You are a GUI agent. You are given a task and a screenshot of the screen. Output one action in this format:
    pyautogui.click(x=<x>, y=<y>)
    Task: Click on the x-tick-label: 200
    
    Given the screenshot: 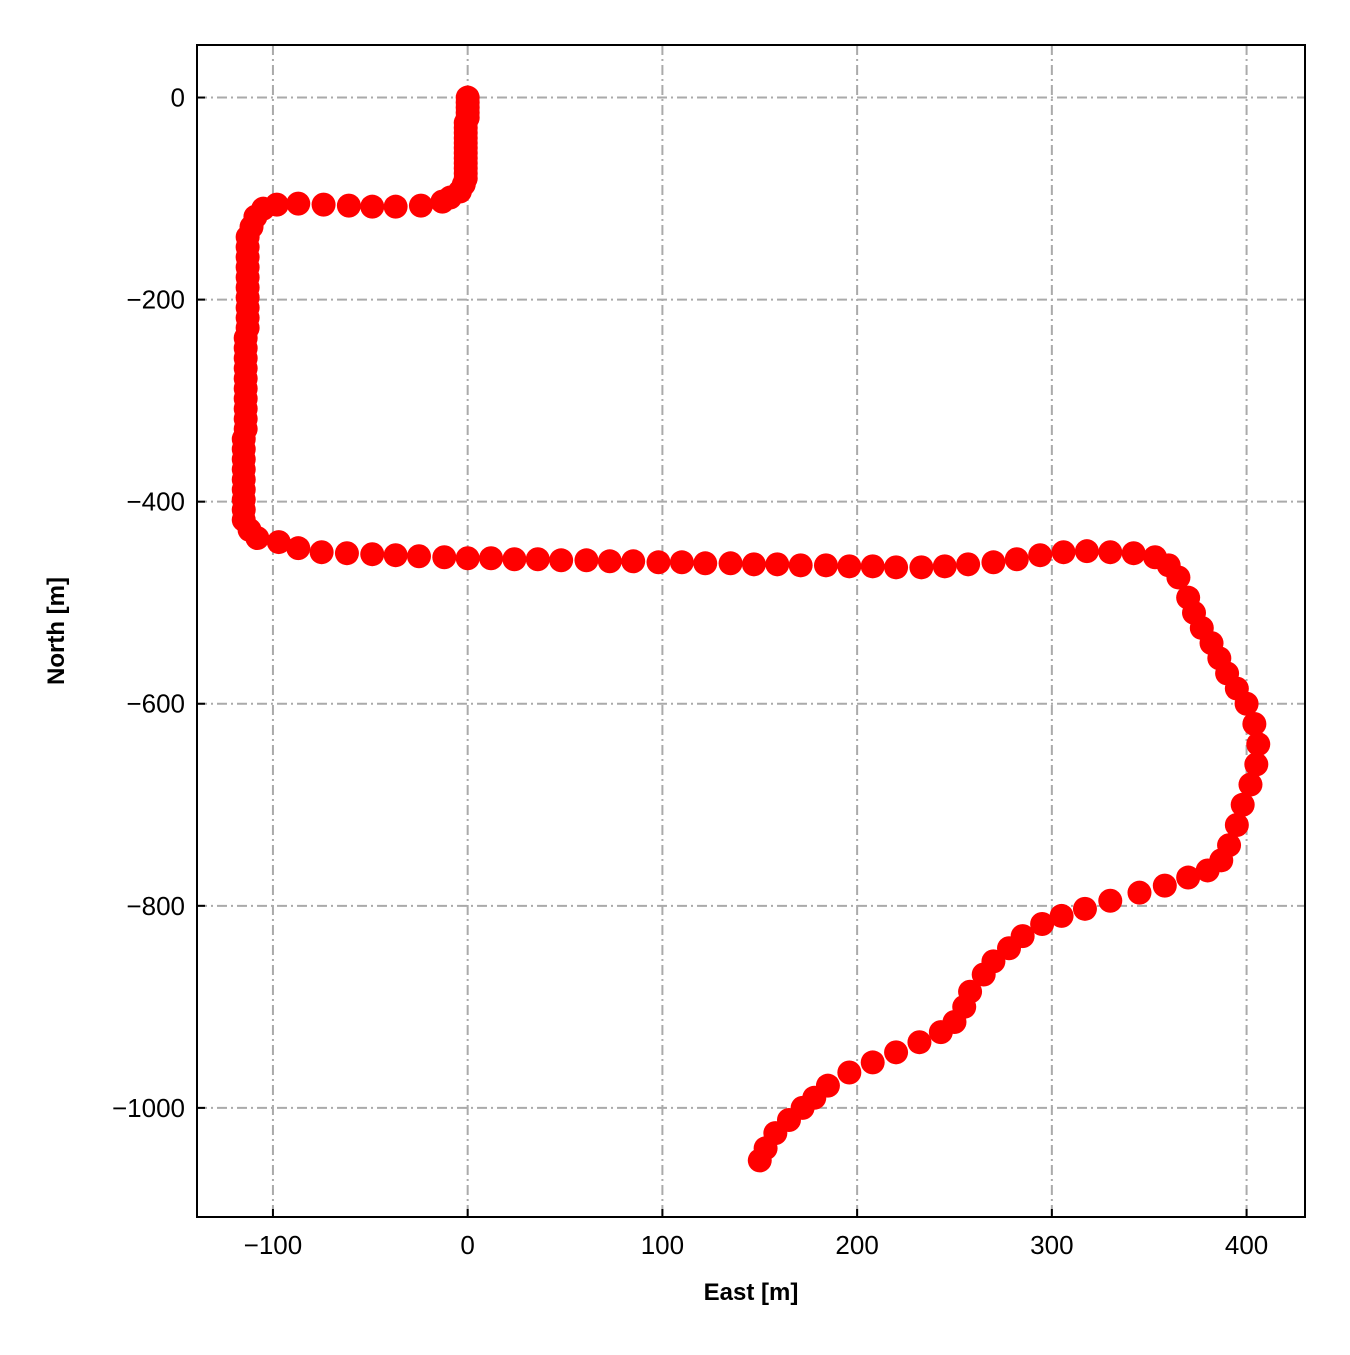 What is the action you would take?
    pyautogui.click(x=856, y=1245)
    